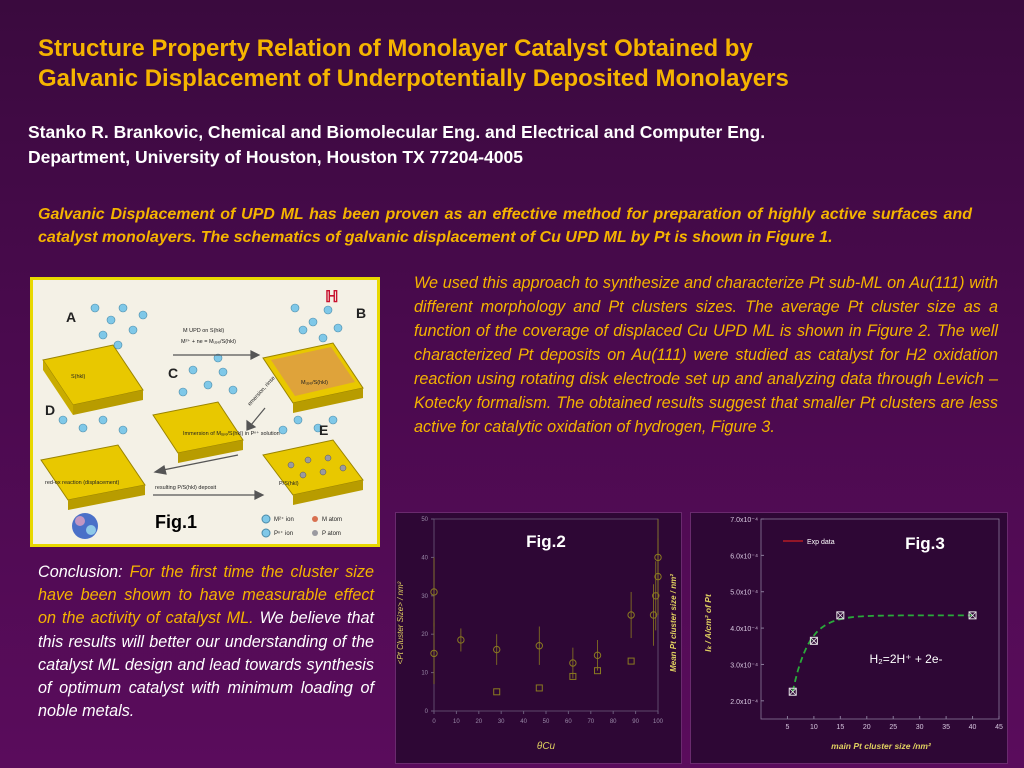 The image size is (1024, 768). What do you see at coordinates (50, 410) in the screenshot?
I see `label-d: D` at bounding box center [50, 410].